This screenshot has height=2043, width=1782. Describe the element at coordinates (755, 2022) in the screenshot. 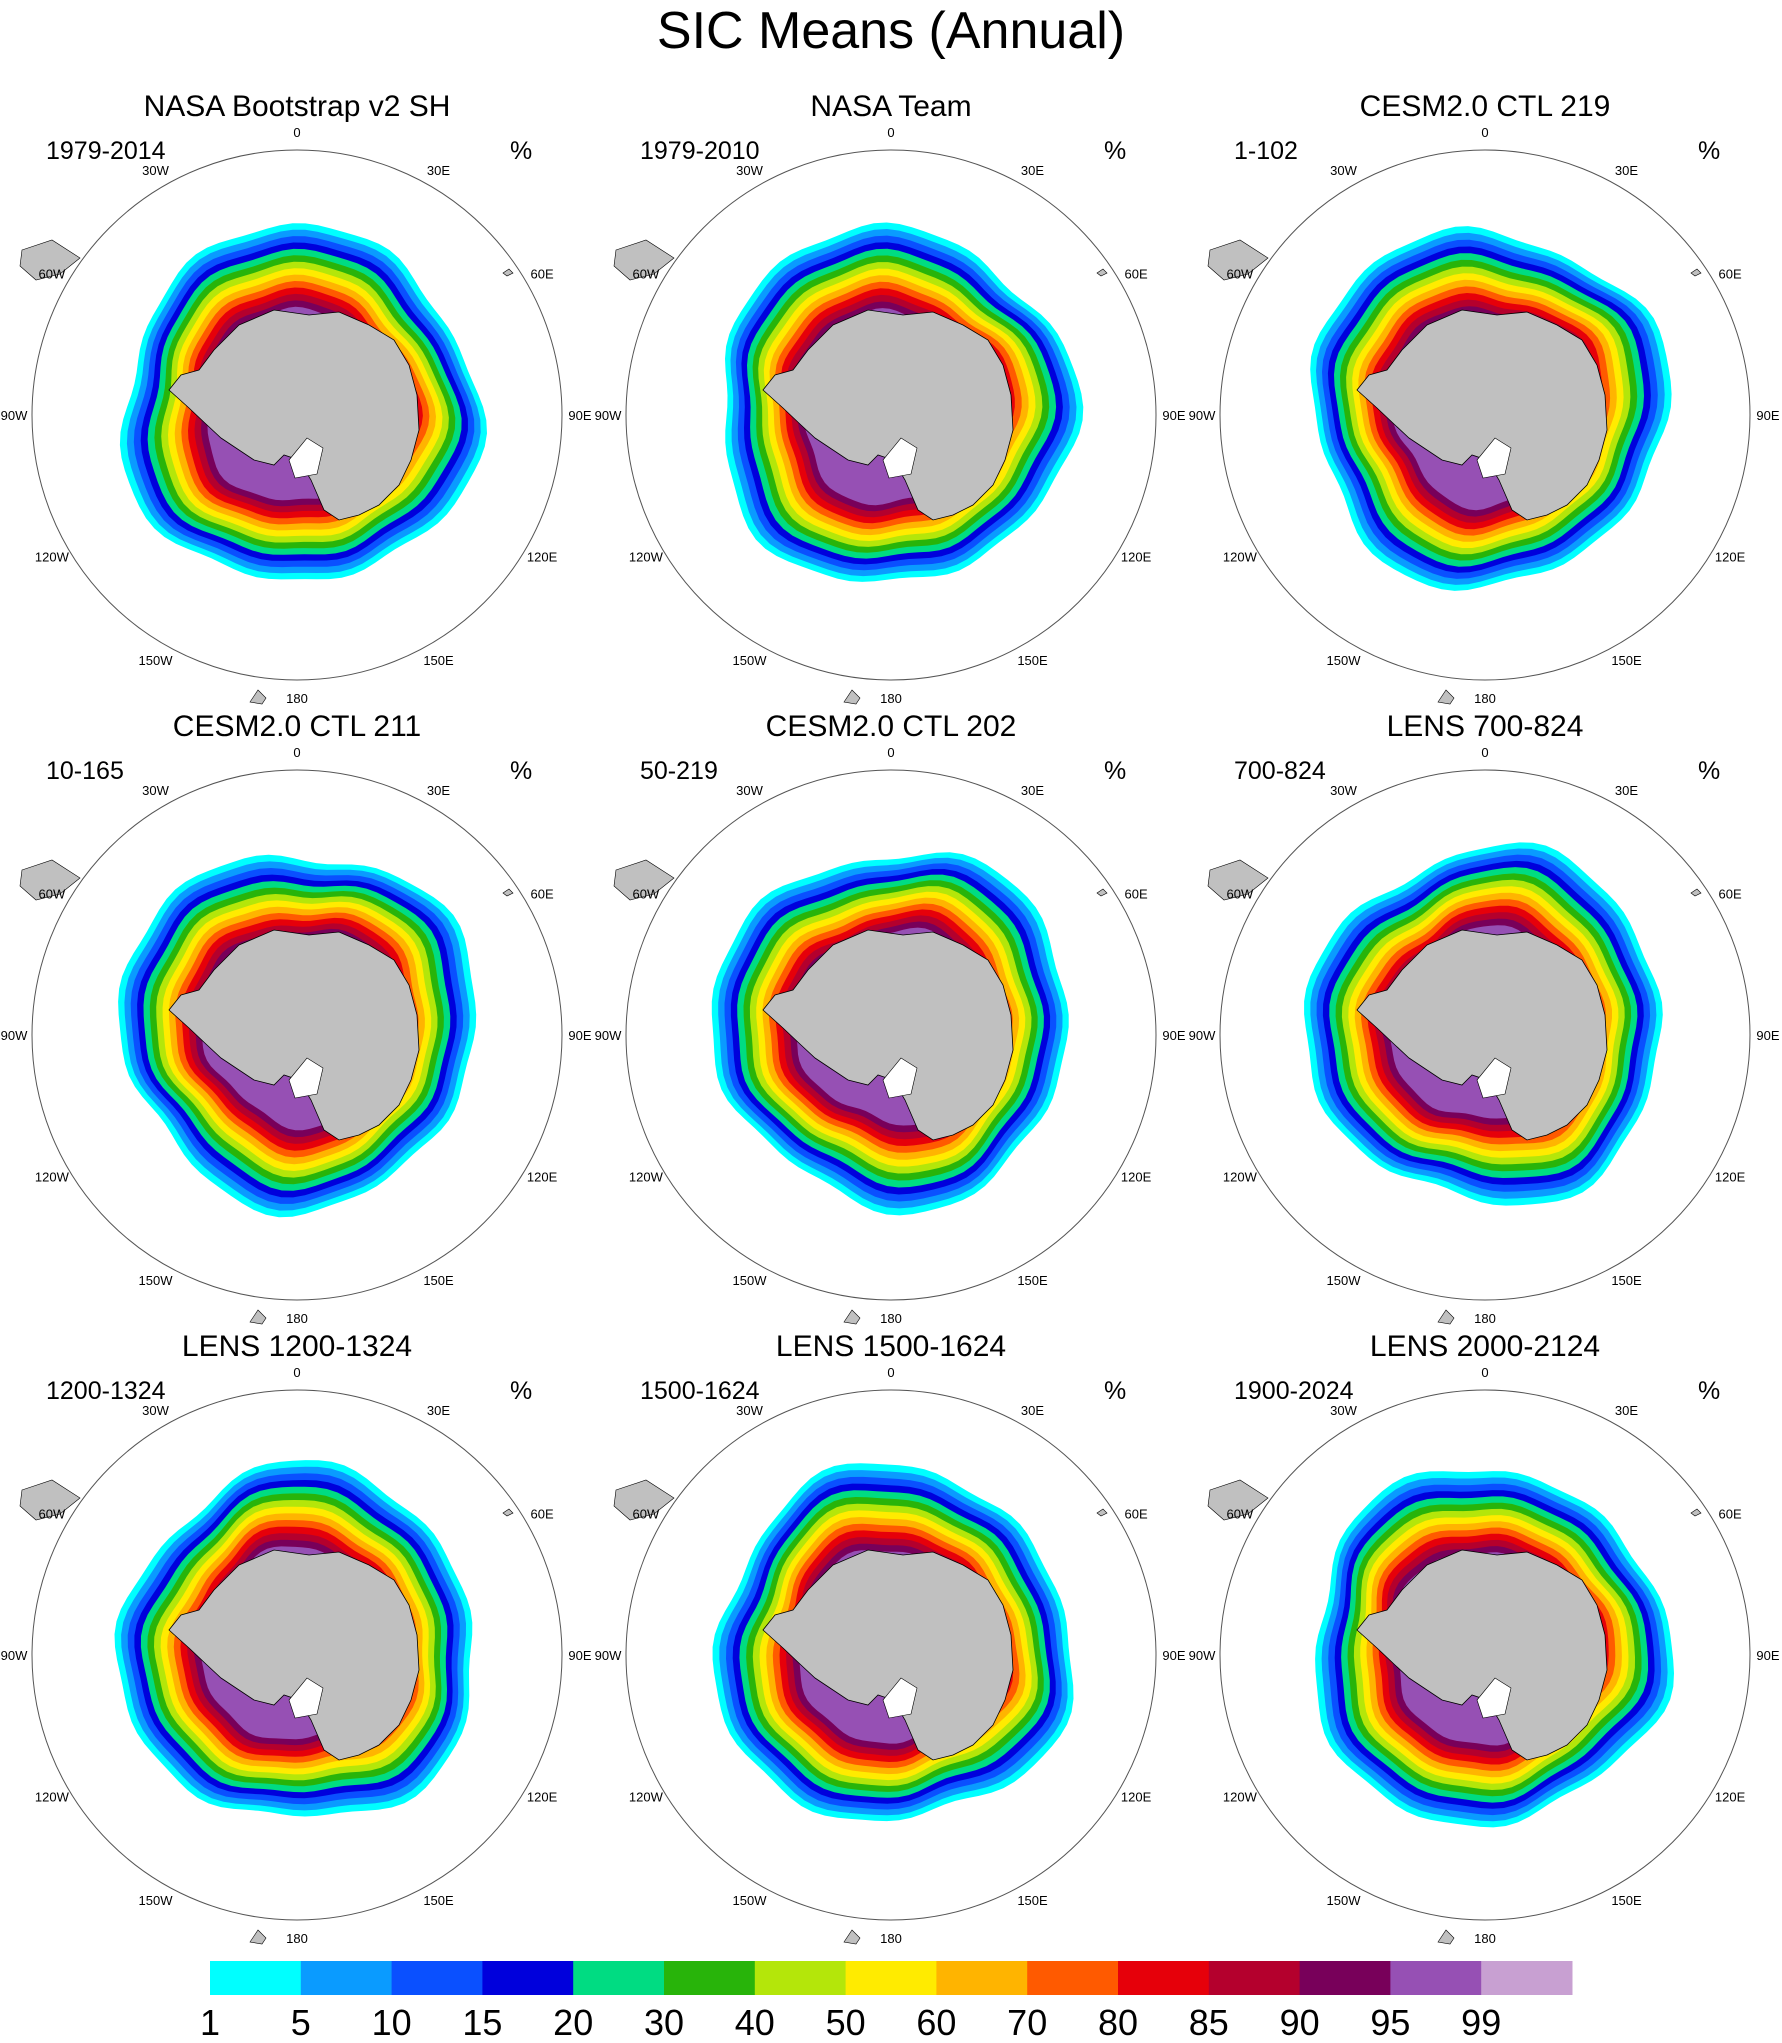

I see `colorbar-label: 40` at that location.